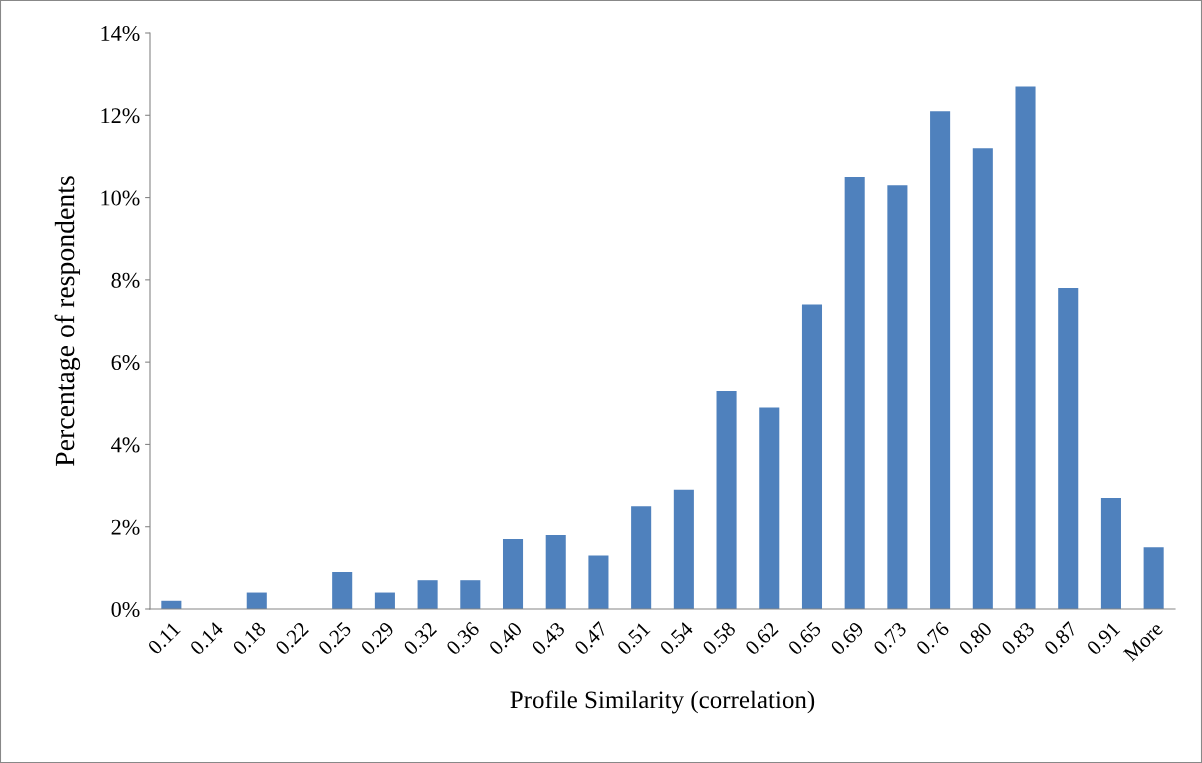 The height and width of the screenshot is (763, 1202). What do you see at coordinates (662, 702) in the screenshot?
I see `x-axis-title: Profile Similarity (correlation)` at bounding box center [662, 702].